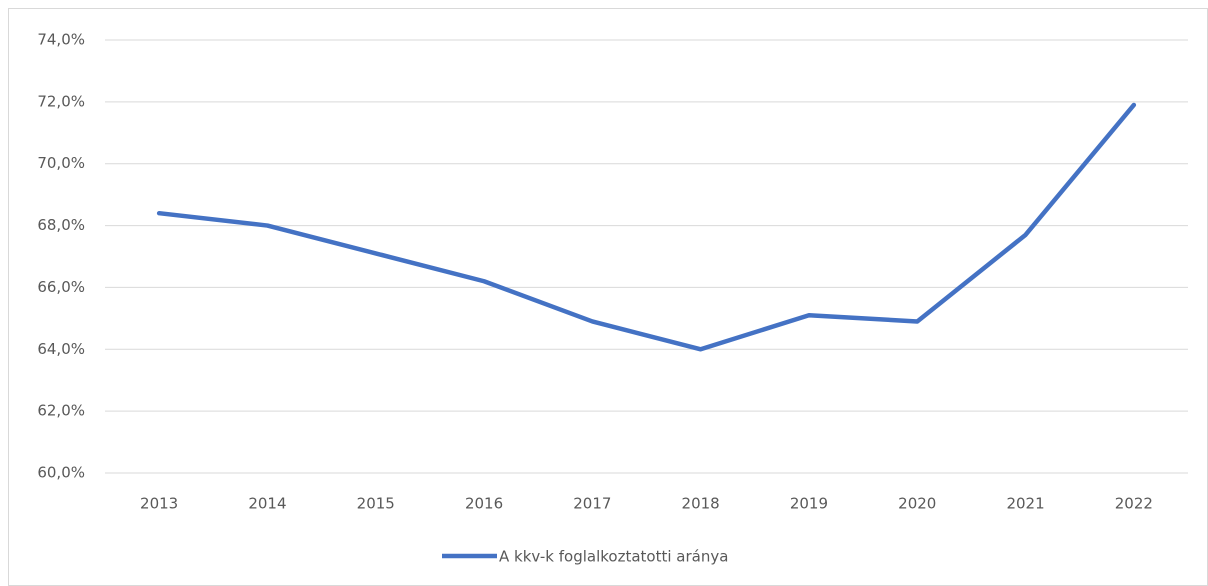 The image size is (1208, 586). I want to click on y-tick-label: 66,0%, so click(61, 287).